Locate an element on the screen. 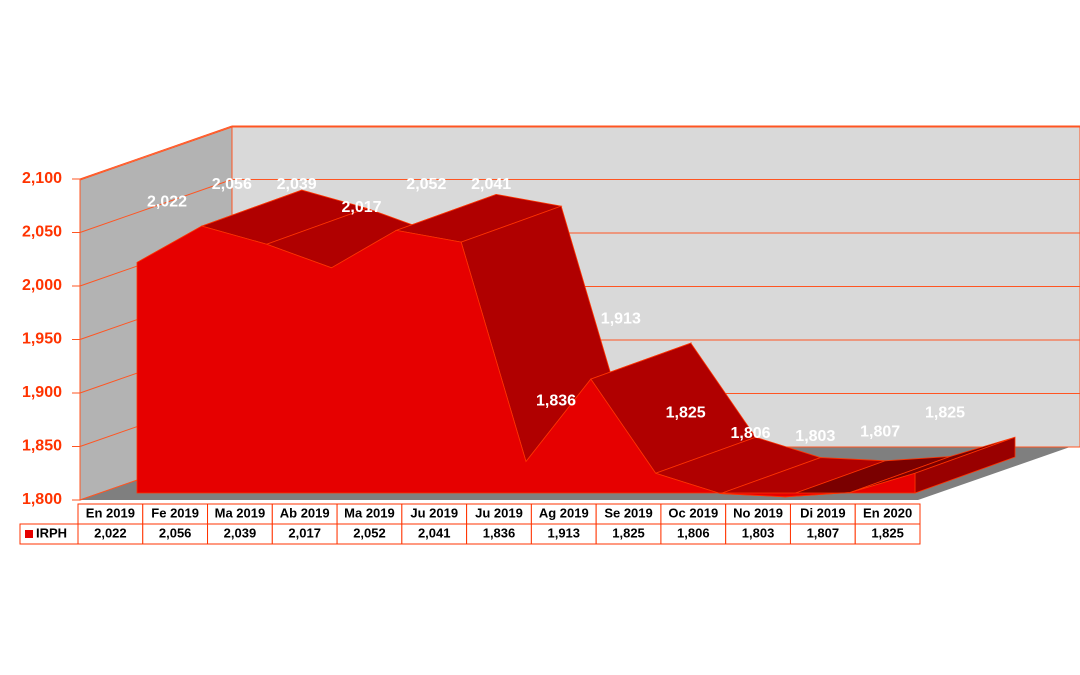  table-value: 2,052 is located at coordinates (369, 532).